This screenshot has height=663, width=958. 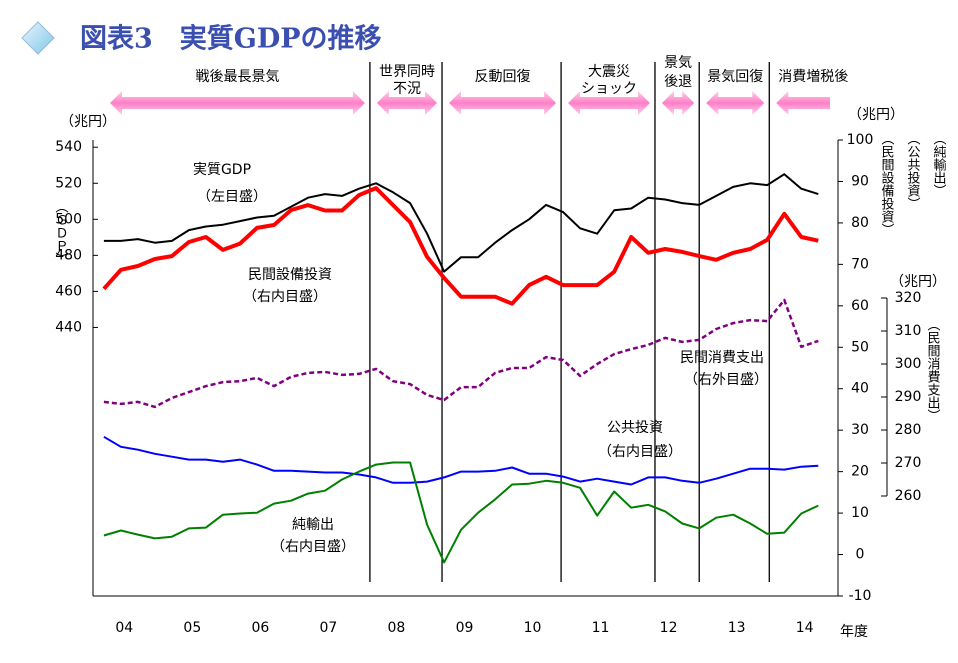 What do you see at coordinates (860, 181) in the screenshot?
I see `y2-tick-label: 90` at bounding box center [860, 181].